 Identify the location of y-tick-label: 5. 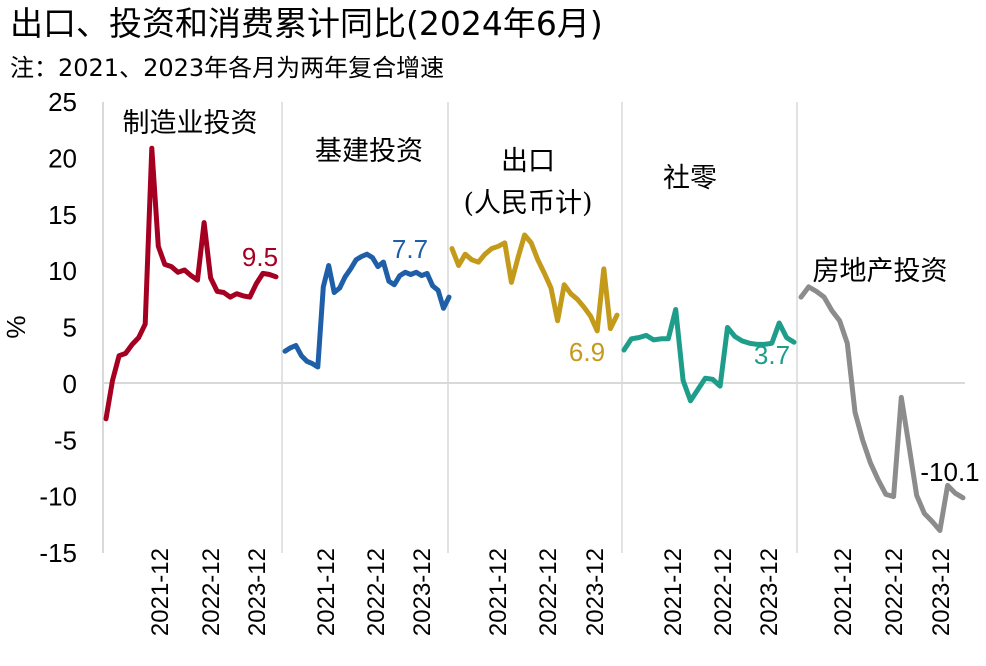
(70, 328).